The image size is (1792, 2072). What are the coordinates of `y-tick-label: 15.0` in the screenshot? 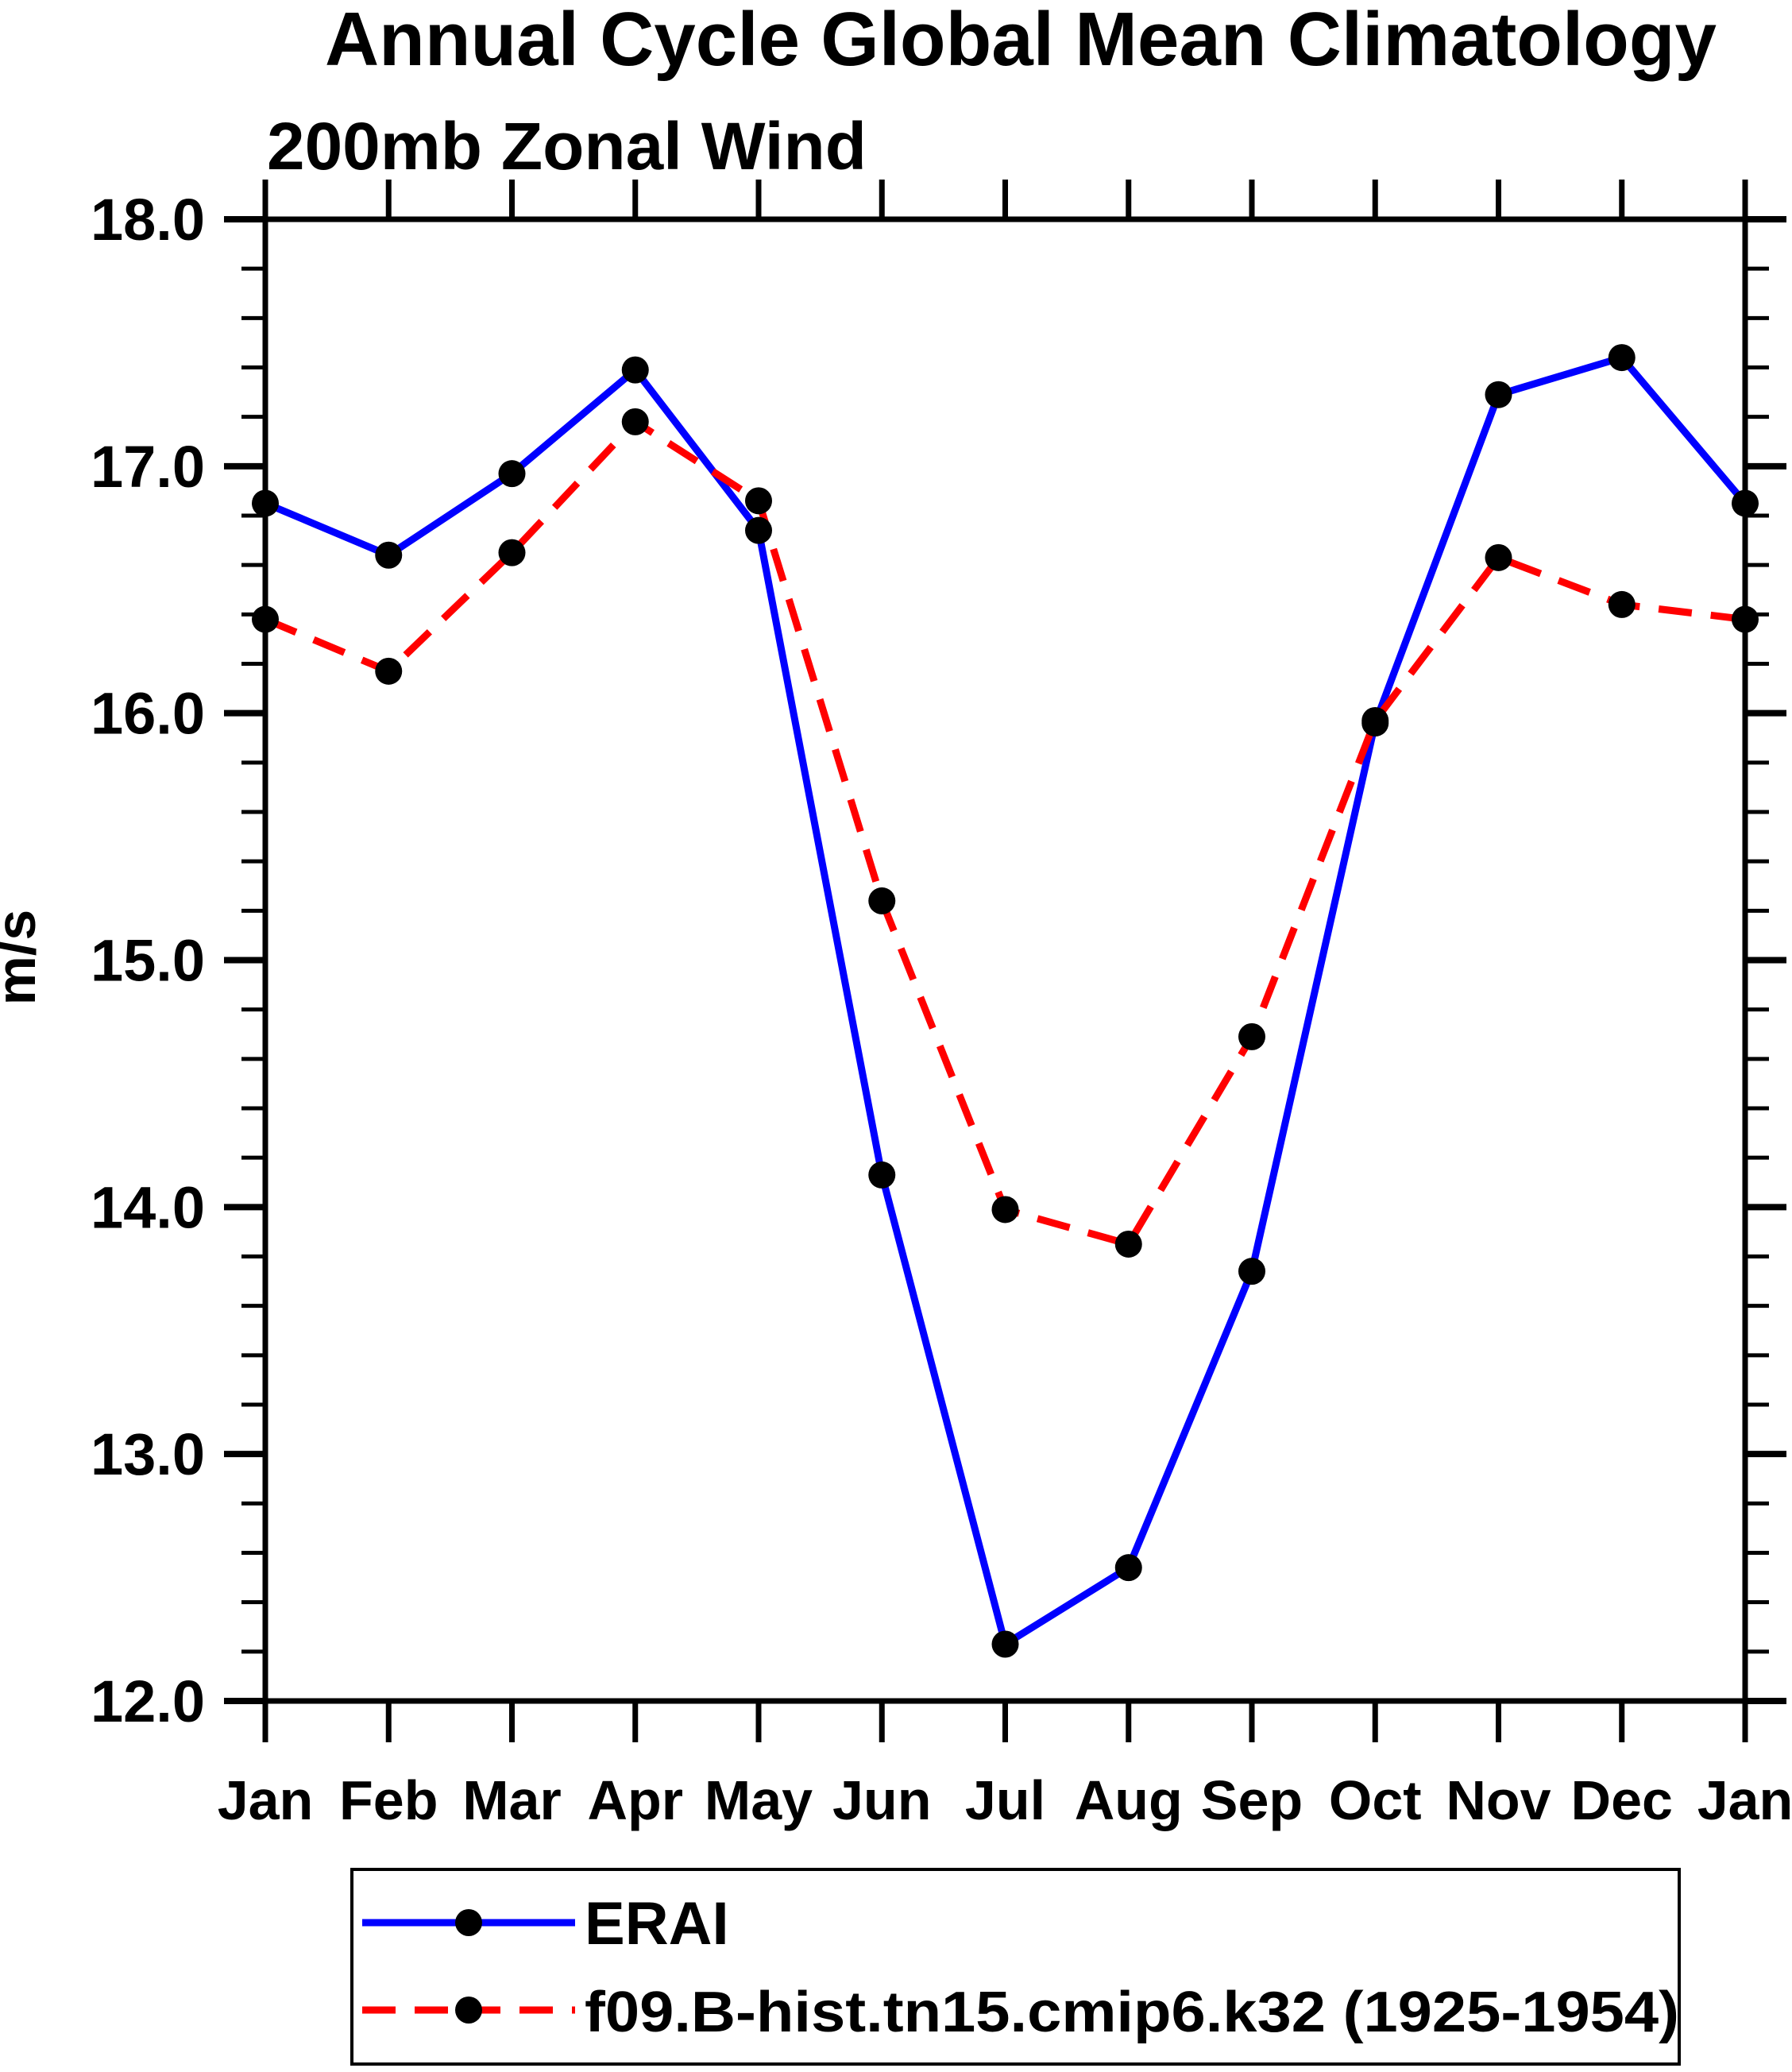 It's located at (148, 961).